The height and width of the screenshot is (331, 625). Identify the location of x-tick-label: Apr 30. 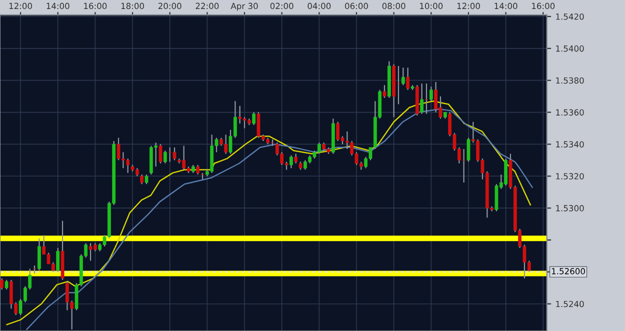
(244, 6).